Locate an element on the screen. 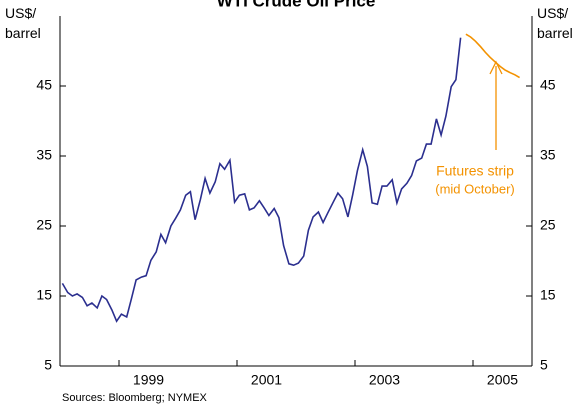  annotation: Futures strip is located at coordinates (475, 171).